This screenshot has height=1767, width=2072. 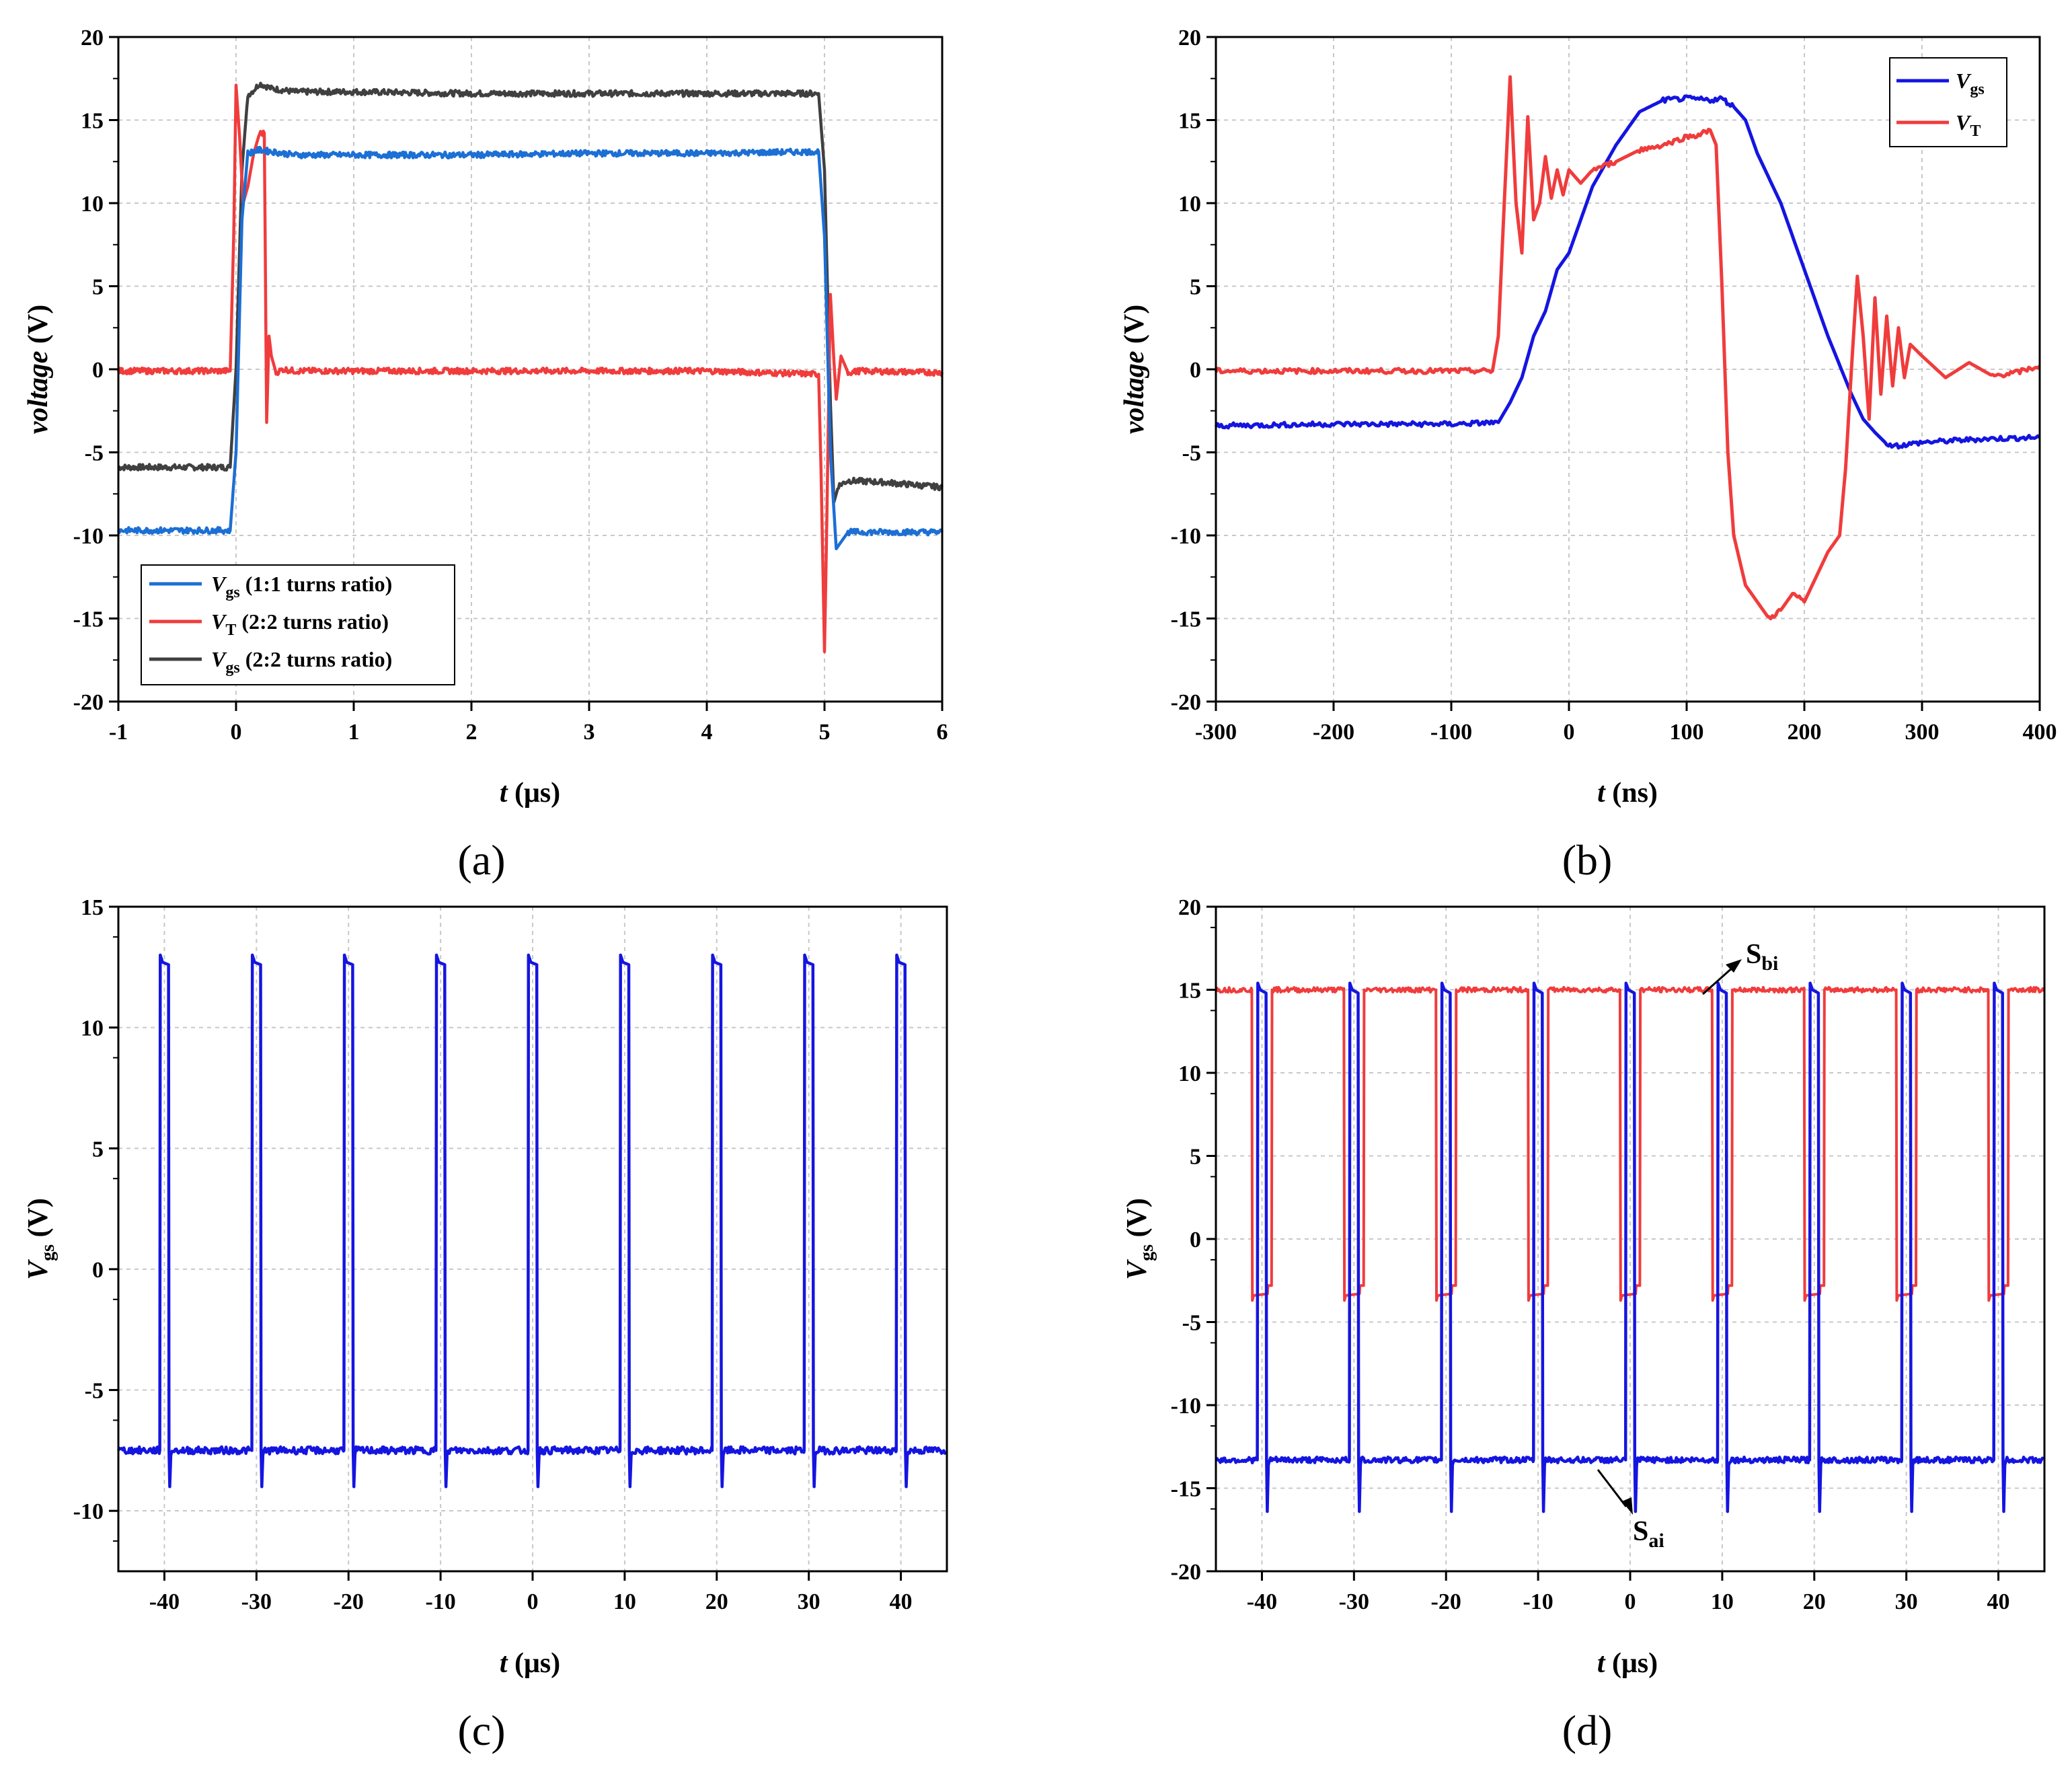 What do you see at coordinates (1734, 966) in the screenshot?
I see `sbi-arrowhead` at bounding box center [1734, 966].